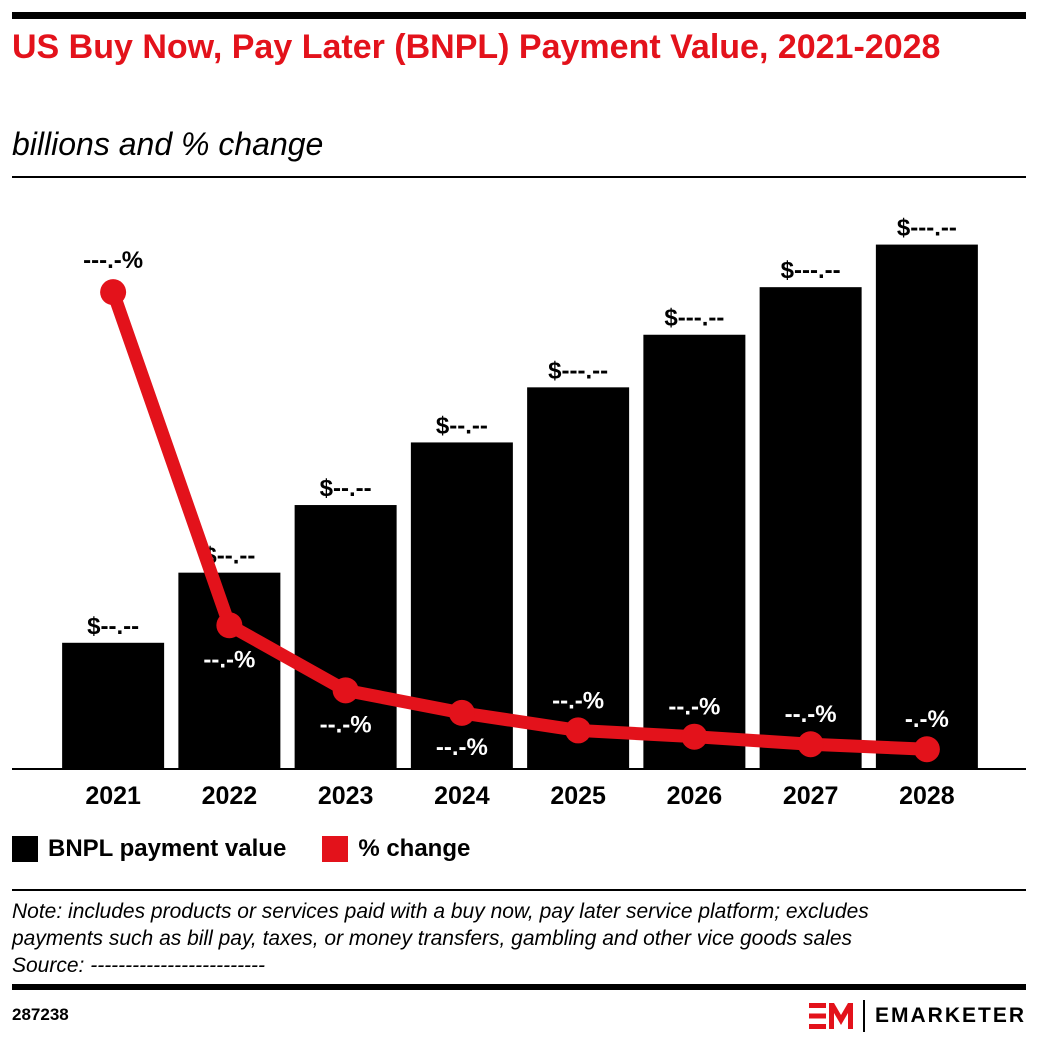 The image size is (1038, 1045). I want to click on legend-label-bar: BNPL payment value, so click(167, 848).